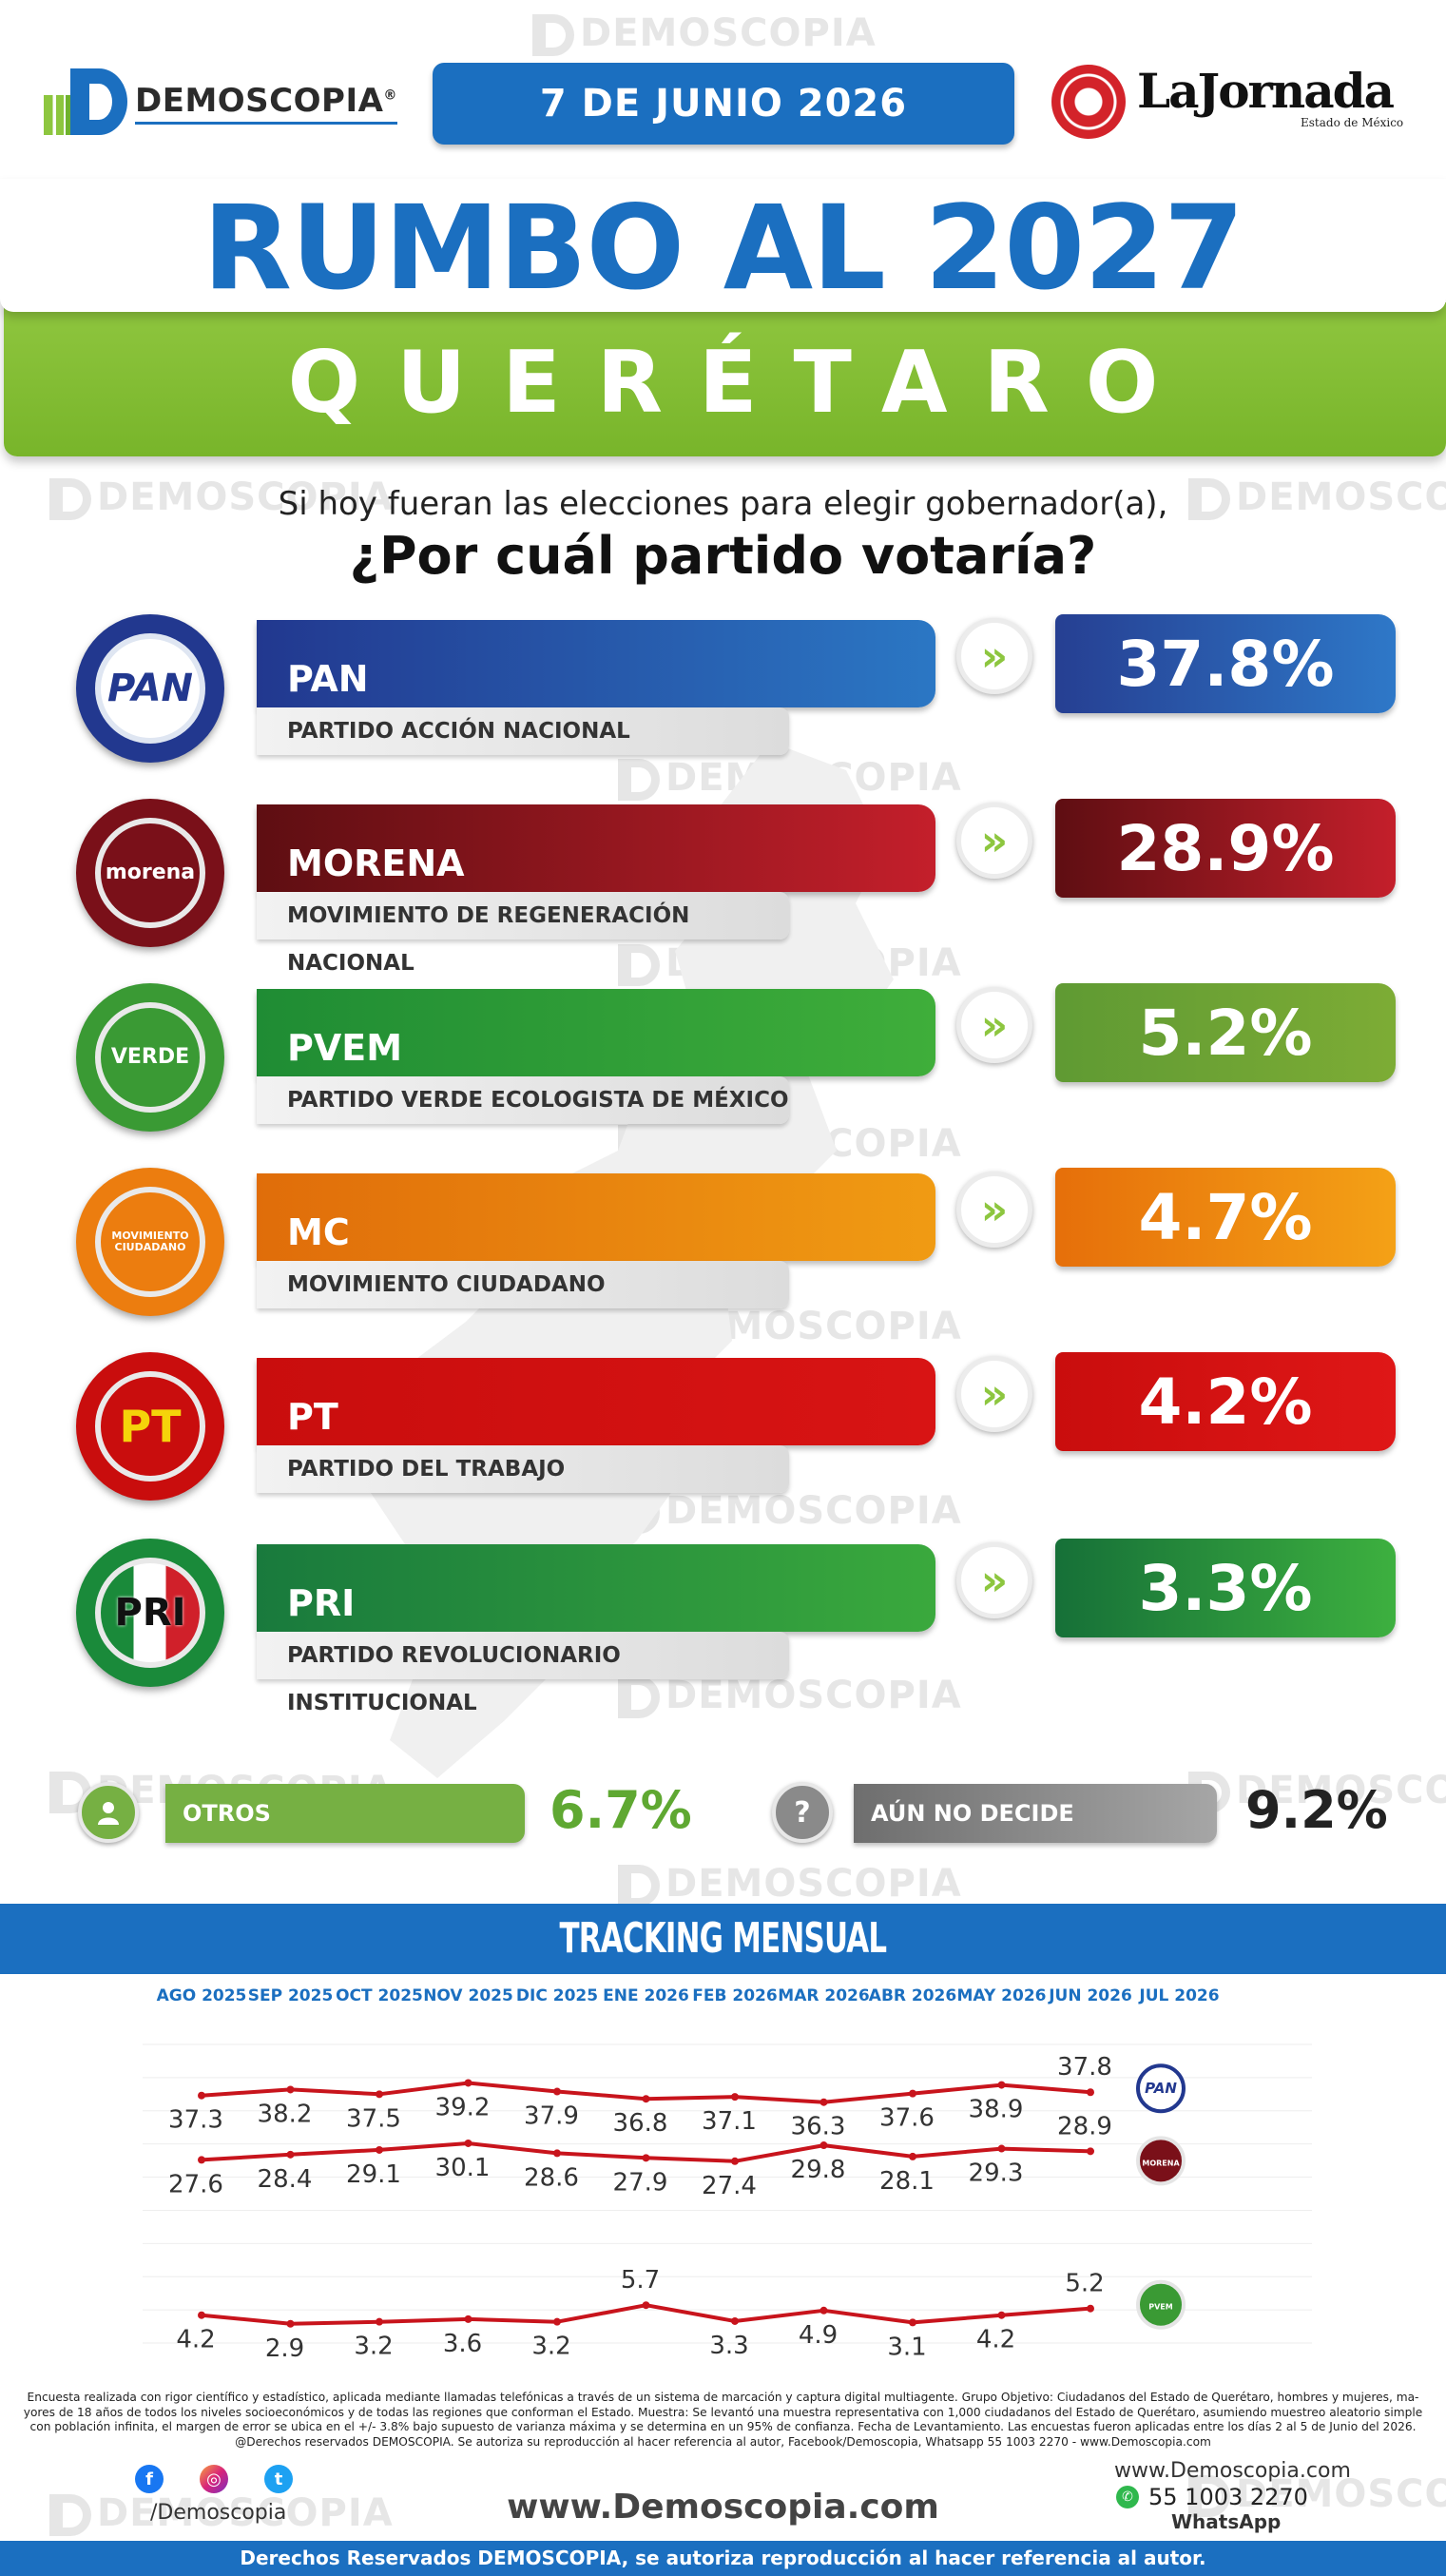 This screenshot has width=1446, height=2576. I want to click on party-bar: PVEM, so click(596, 1032).